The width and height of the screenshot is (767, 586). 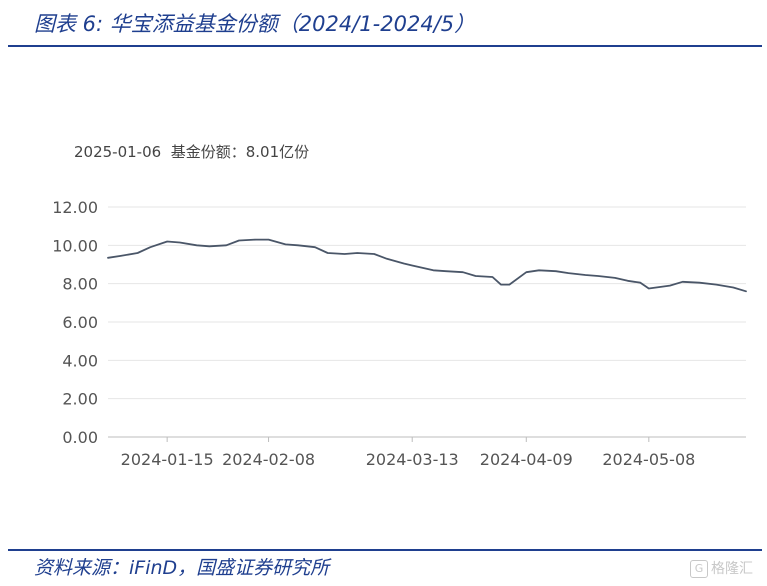 I want to click on y-axis-ticks: 0.00 2.00 4.00 6.00 8.00 10.00 12.00, so click(x=75, y=322).